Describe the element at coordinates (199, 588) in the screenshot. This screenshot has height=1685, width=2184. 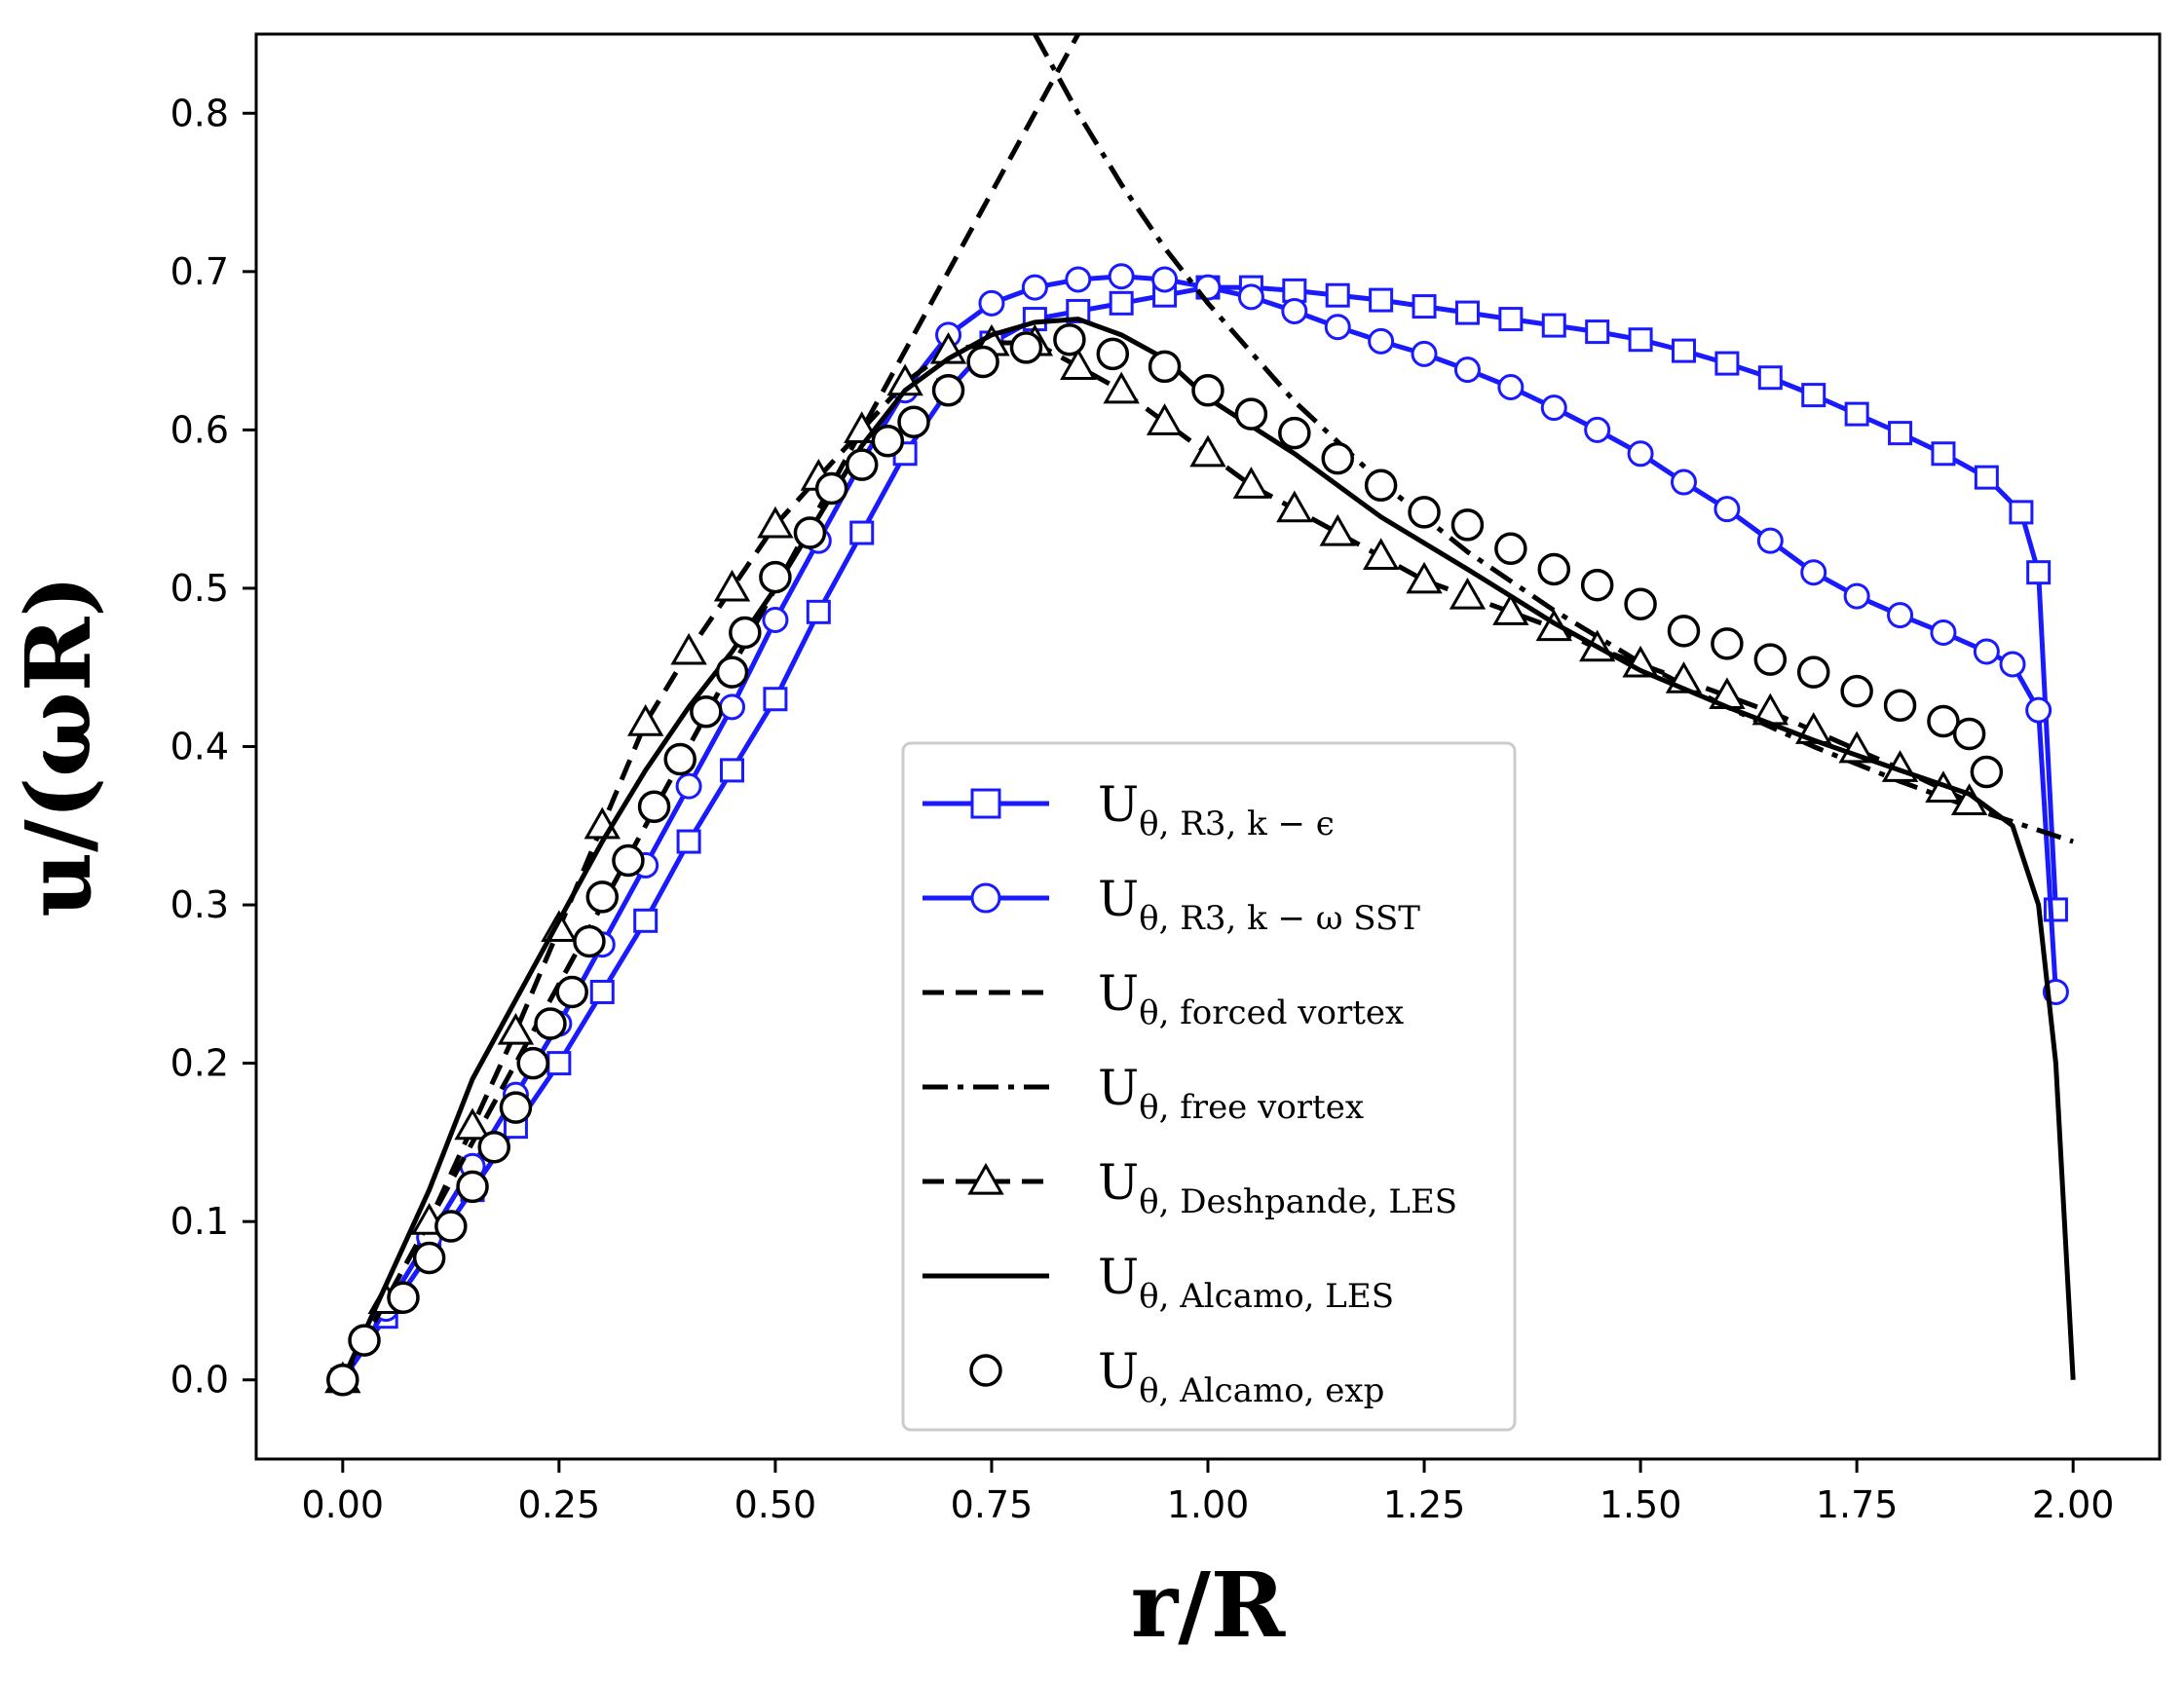
I see `y-tick-label: 0.5` at that location.